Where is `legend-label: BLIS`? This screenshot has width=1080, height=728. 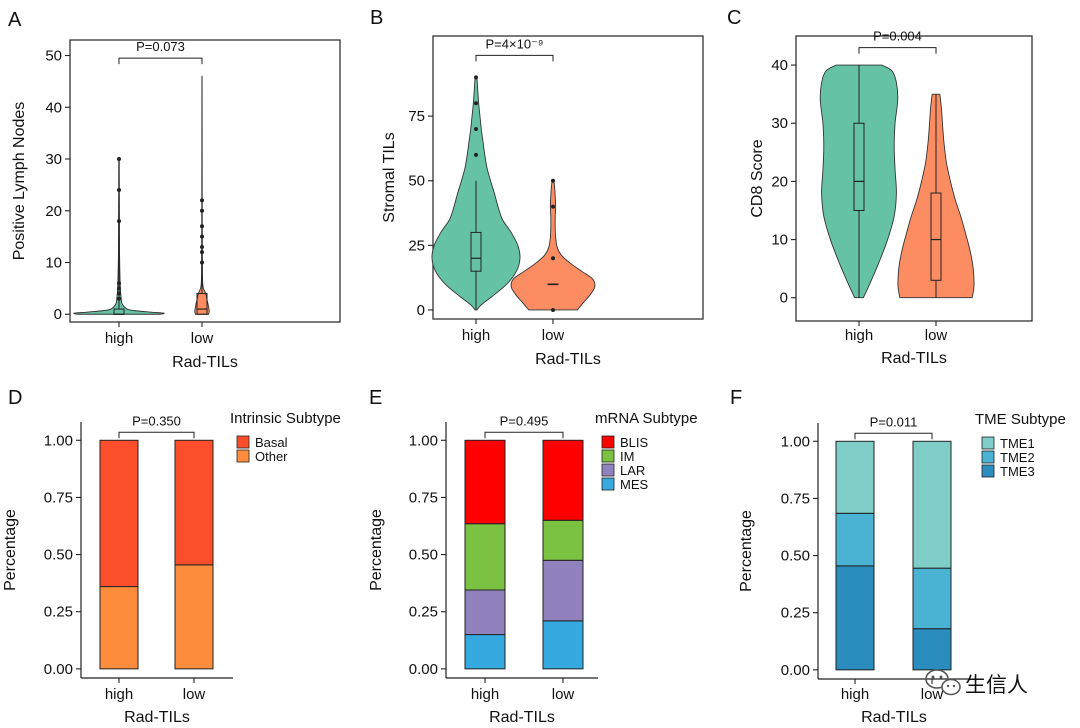 legend-label: BLIS is located at coordinates (634, 442).